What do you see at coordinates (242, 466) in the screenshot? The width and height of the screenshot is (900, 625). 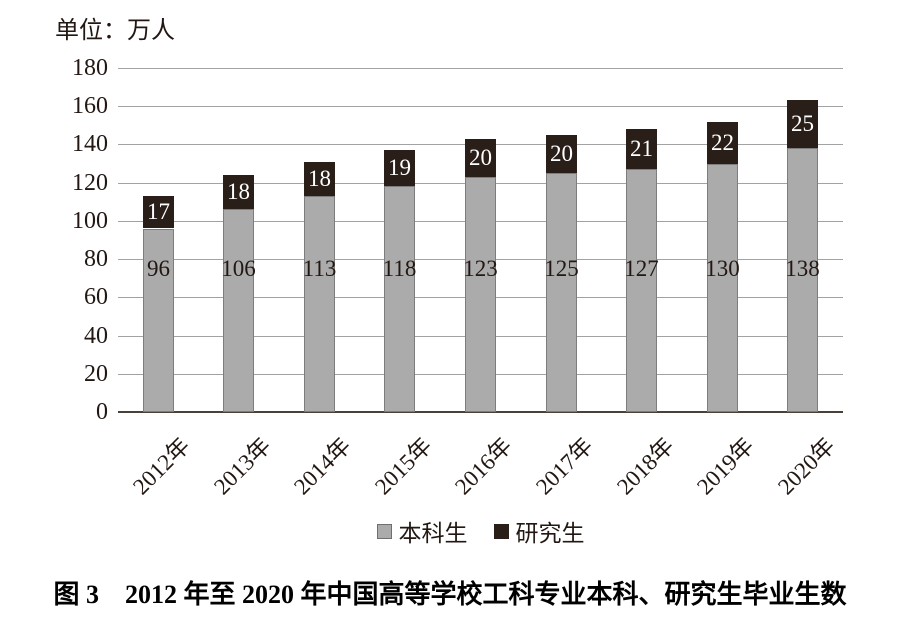 I see `x-axis-label: 2013年` at bounding box center [242, 466].